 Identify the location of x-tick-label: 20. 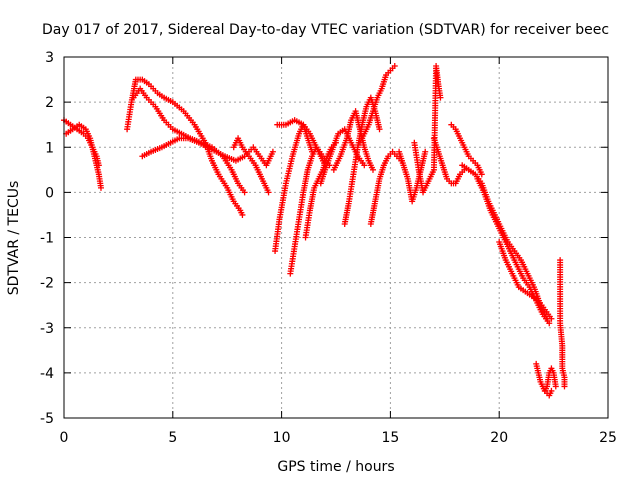
(499, 438).